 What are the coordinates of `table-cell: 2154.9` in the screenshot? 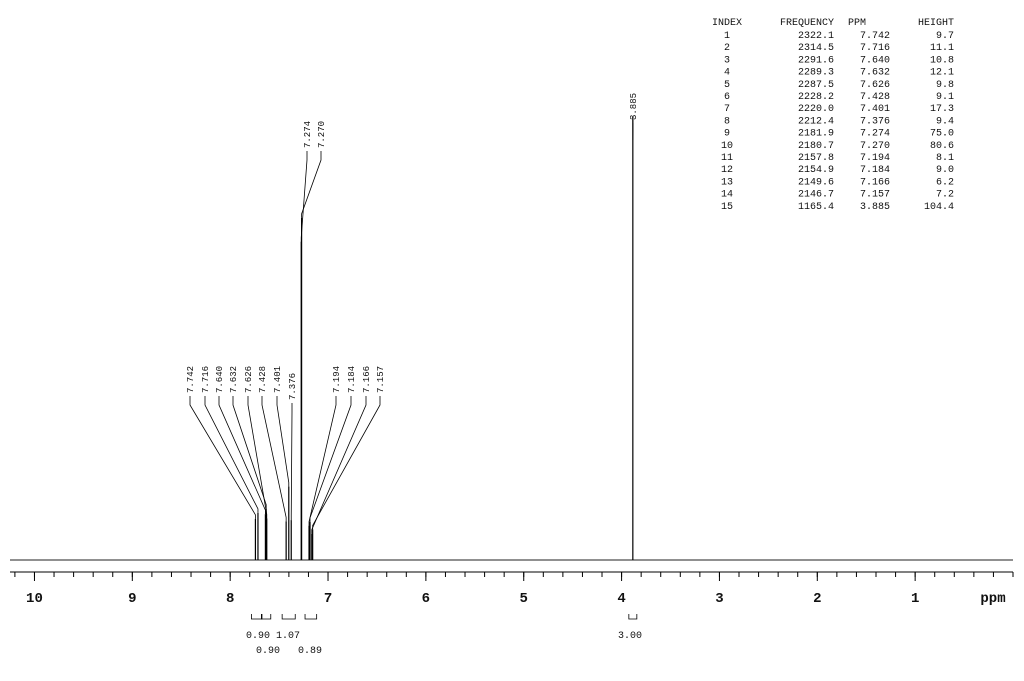 It's located at (816, 170).